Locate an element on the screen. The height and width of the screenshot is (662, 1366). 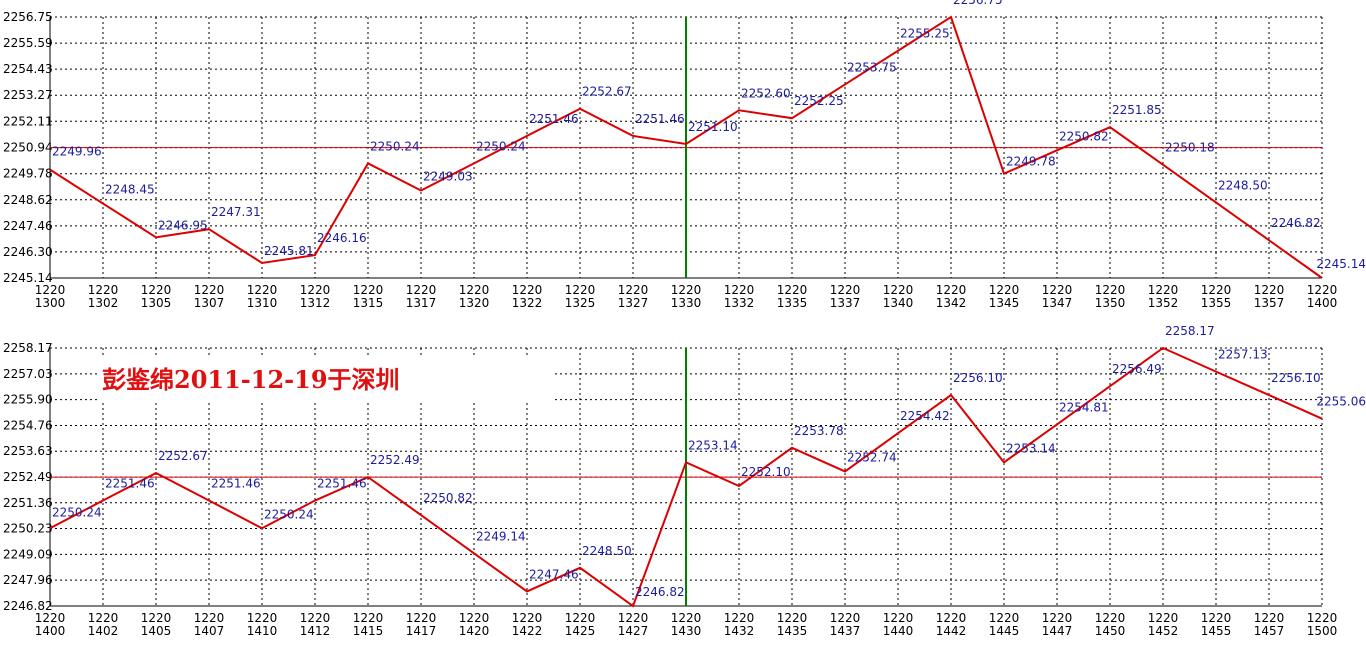
panel2-x-tick-label-bottom: 1427 is located at coordinates (633, 631).